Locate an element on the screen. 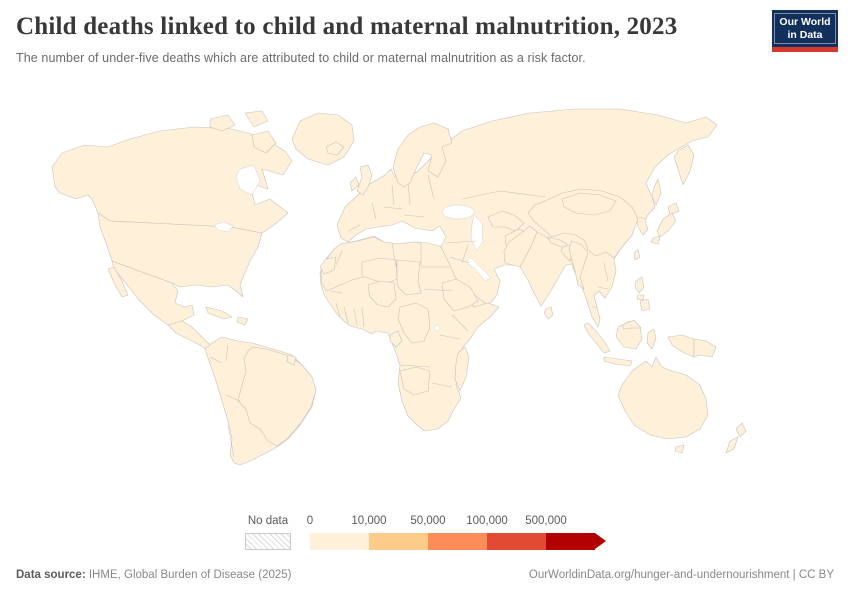  country-iceland is located at coordinates (335, 148).